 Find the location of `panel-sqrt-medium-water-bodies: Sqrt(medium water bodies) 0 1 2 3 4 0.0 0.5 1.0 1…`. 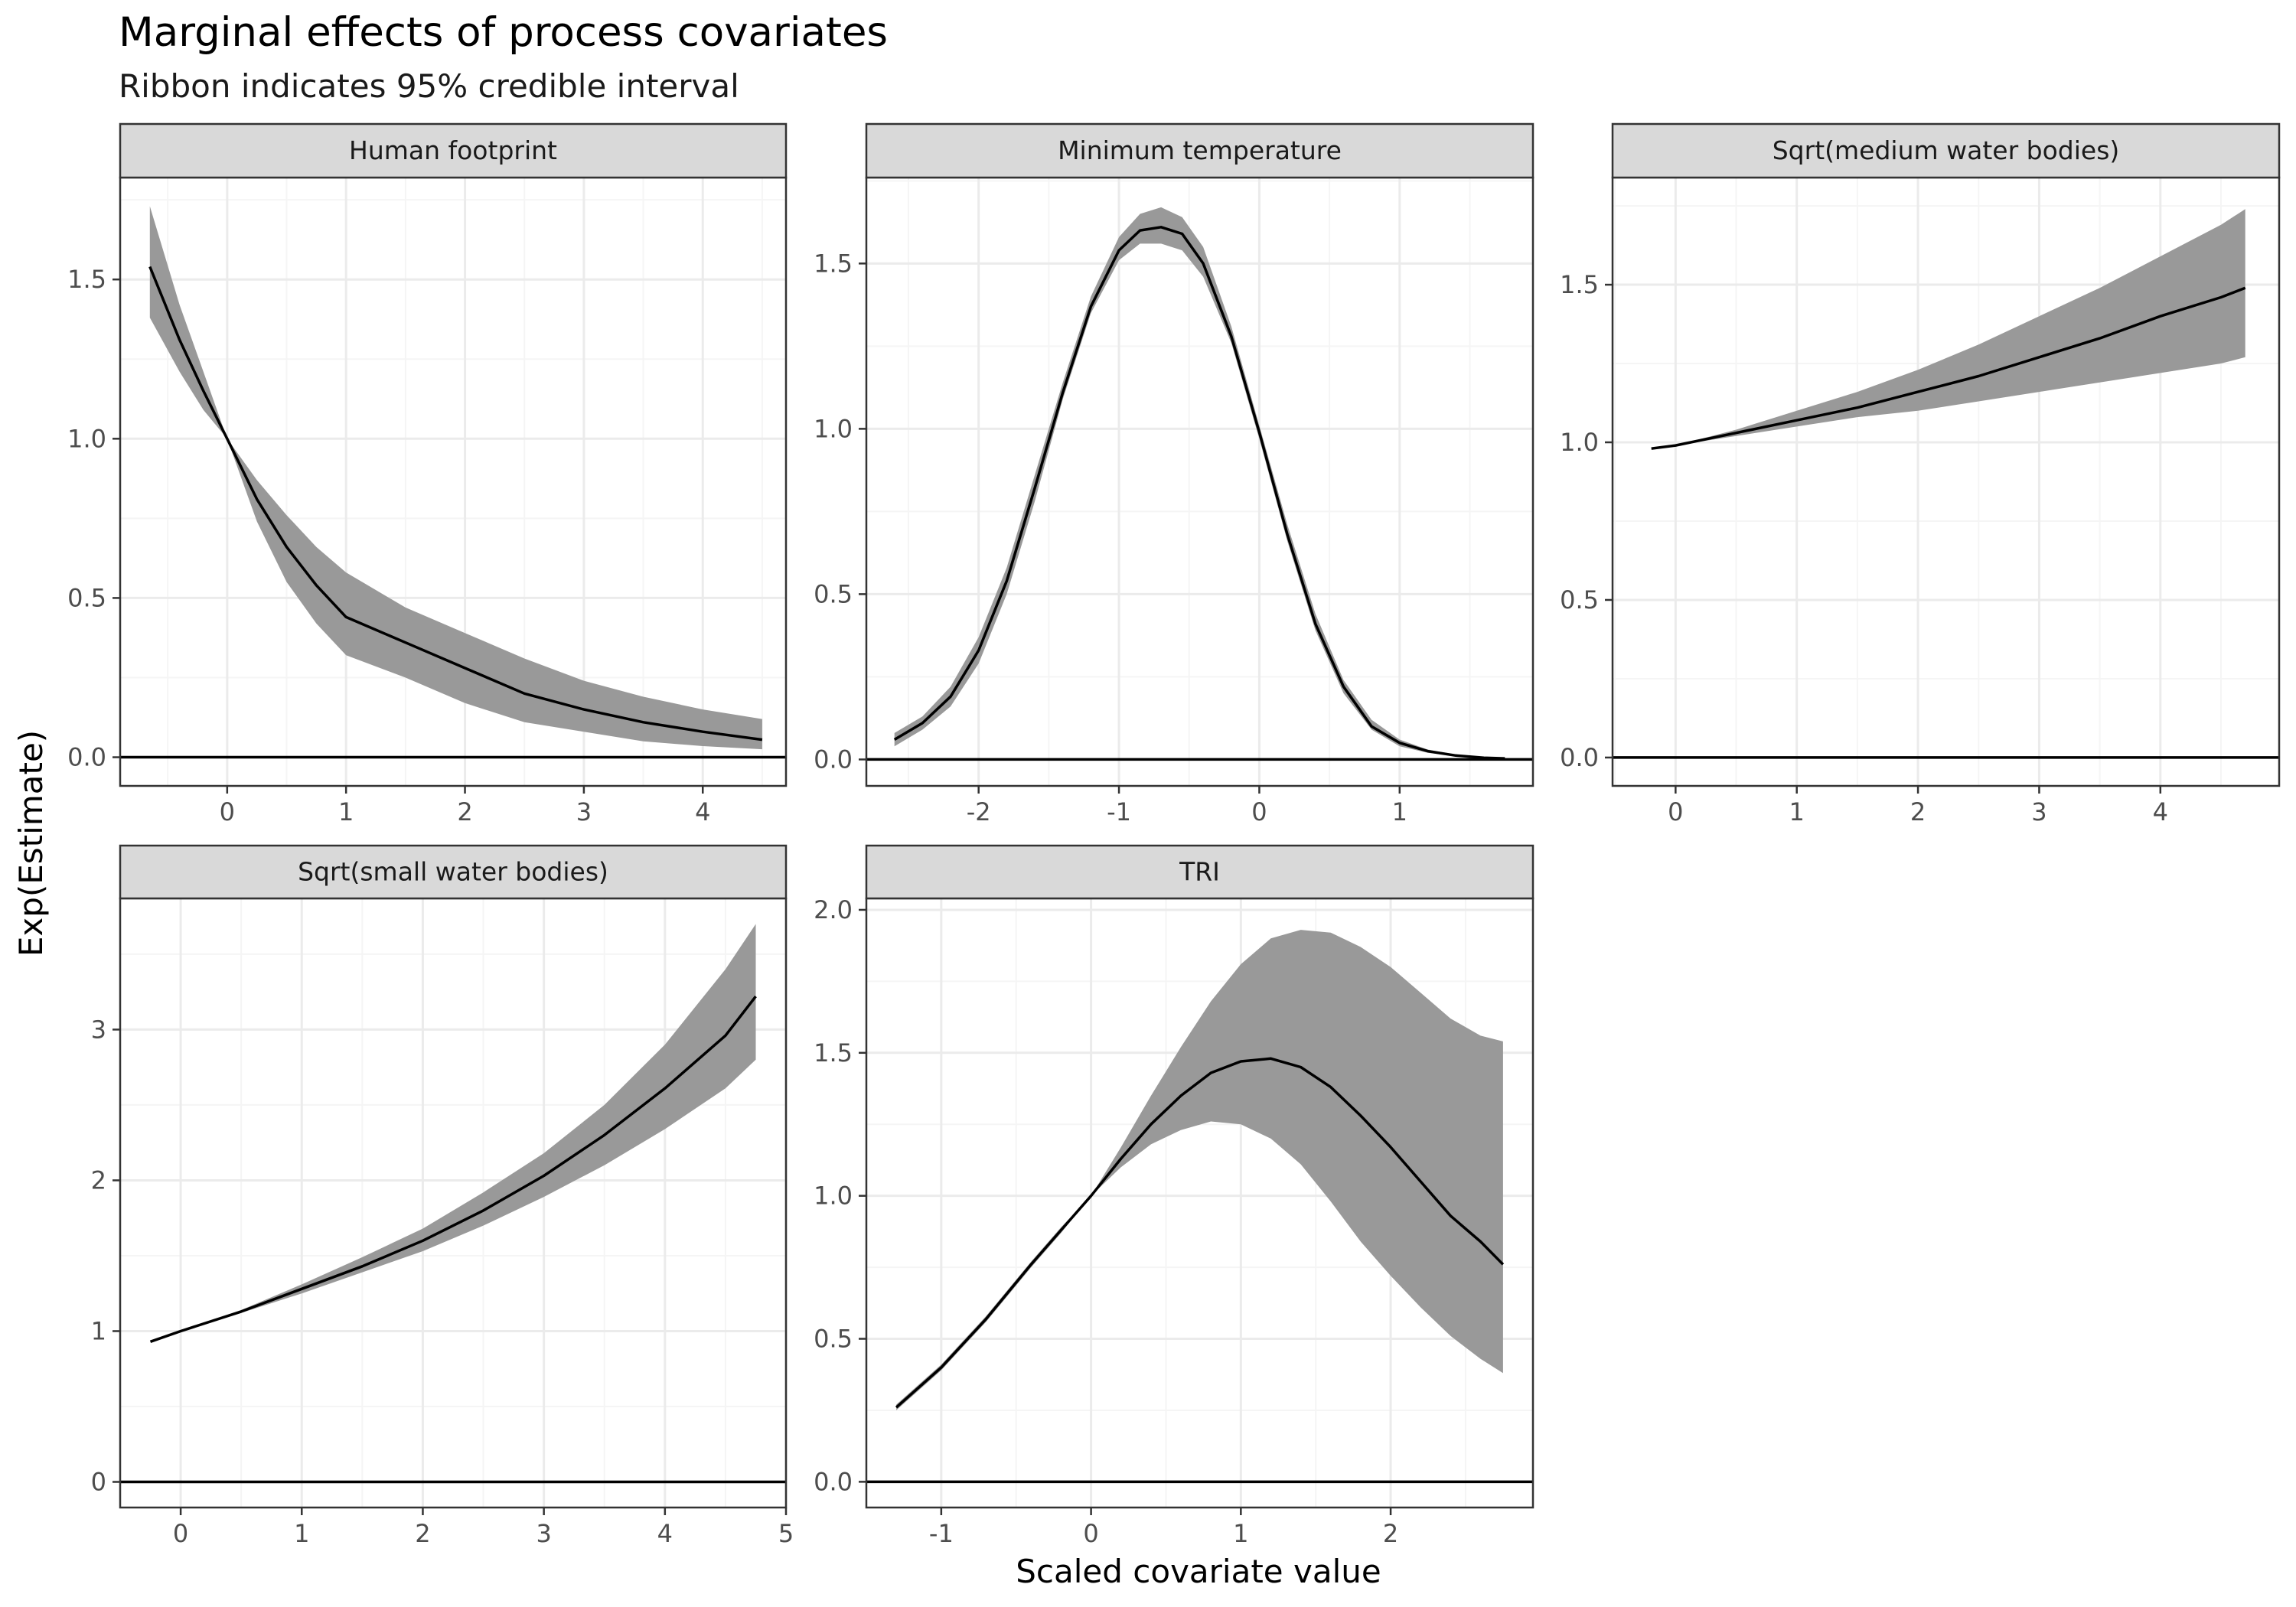

panel-sqrt-medium-water-bodies: Sqrt(medium water bodies) 0 1 2 3 4 0.0 0.5 1.0 1… is located at coordinates (1920, 474).